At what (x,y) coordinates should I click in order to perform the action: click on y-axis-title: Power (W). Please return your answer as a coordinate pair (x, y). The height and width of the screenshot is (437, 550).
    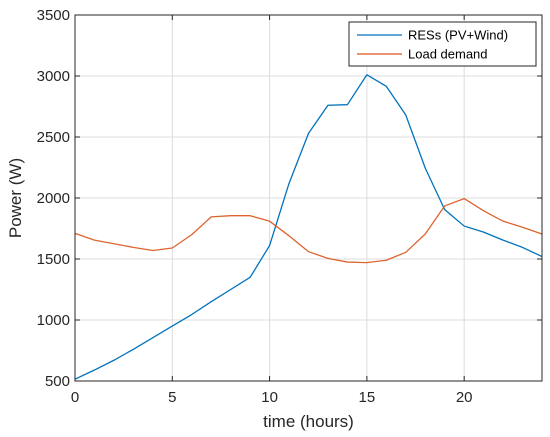
    Looking at the image, I should click on (15, 198).